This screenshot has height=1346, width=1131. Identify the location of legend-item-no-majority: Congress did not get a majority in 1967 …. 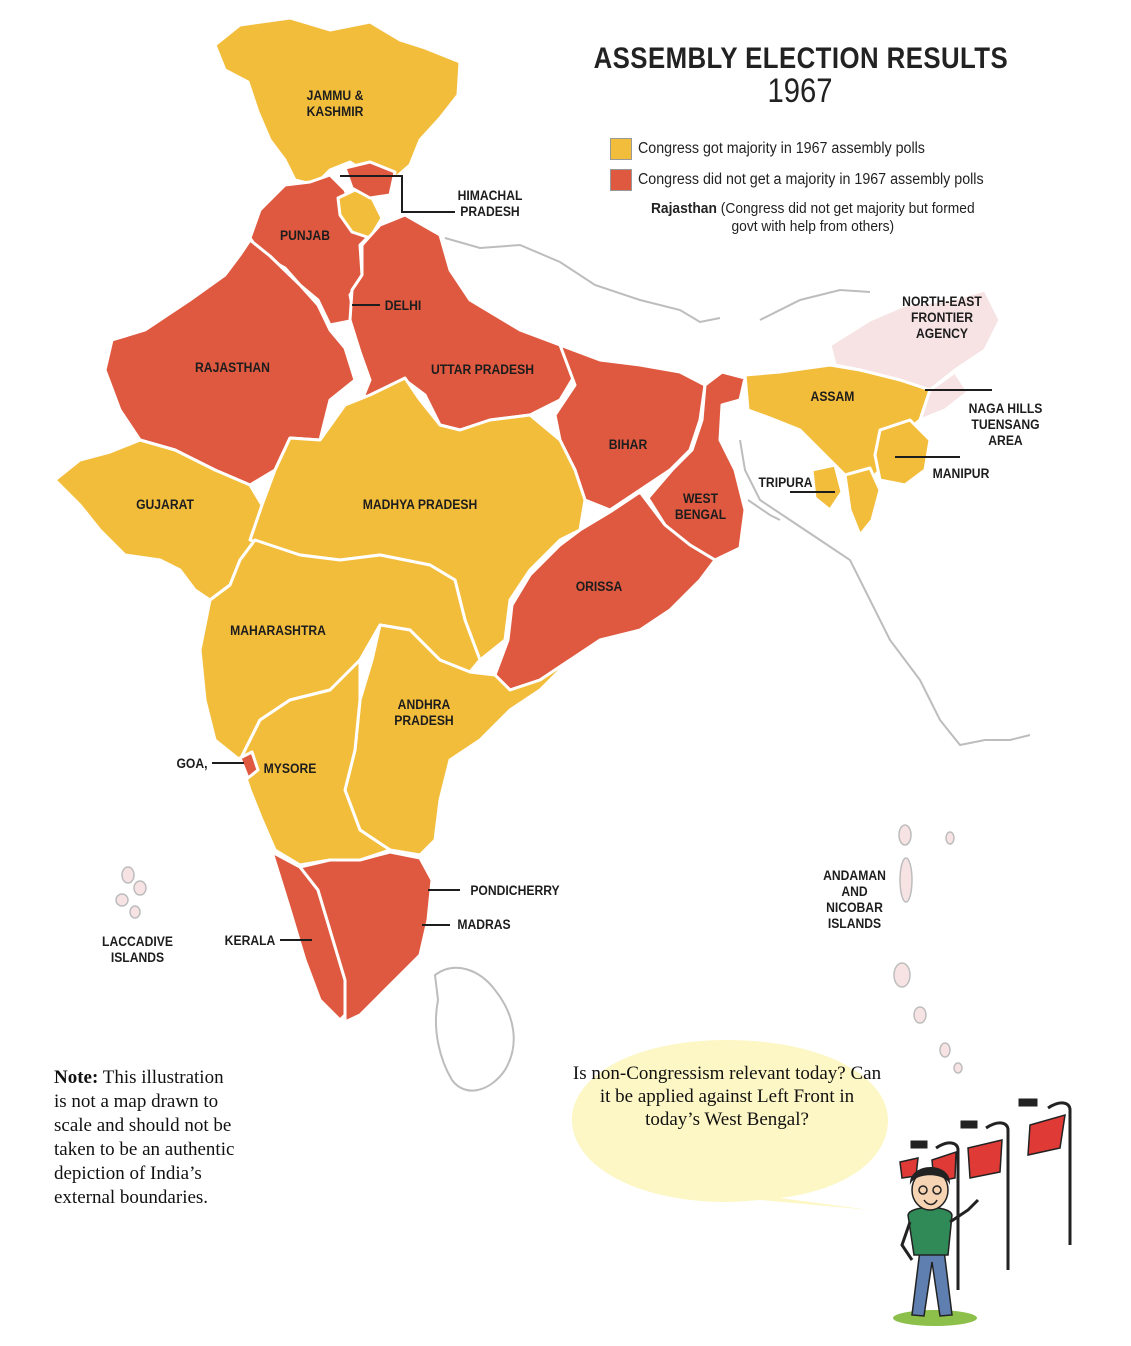
(820, 180).